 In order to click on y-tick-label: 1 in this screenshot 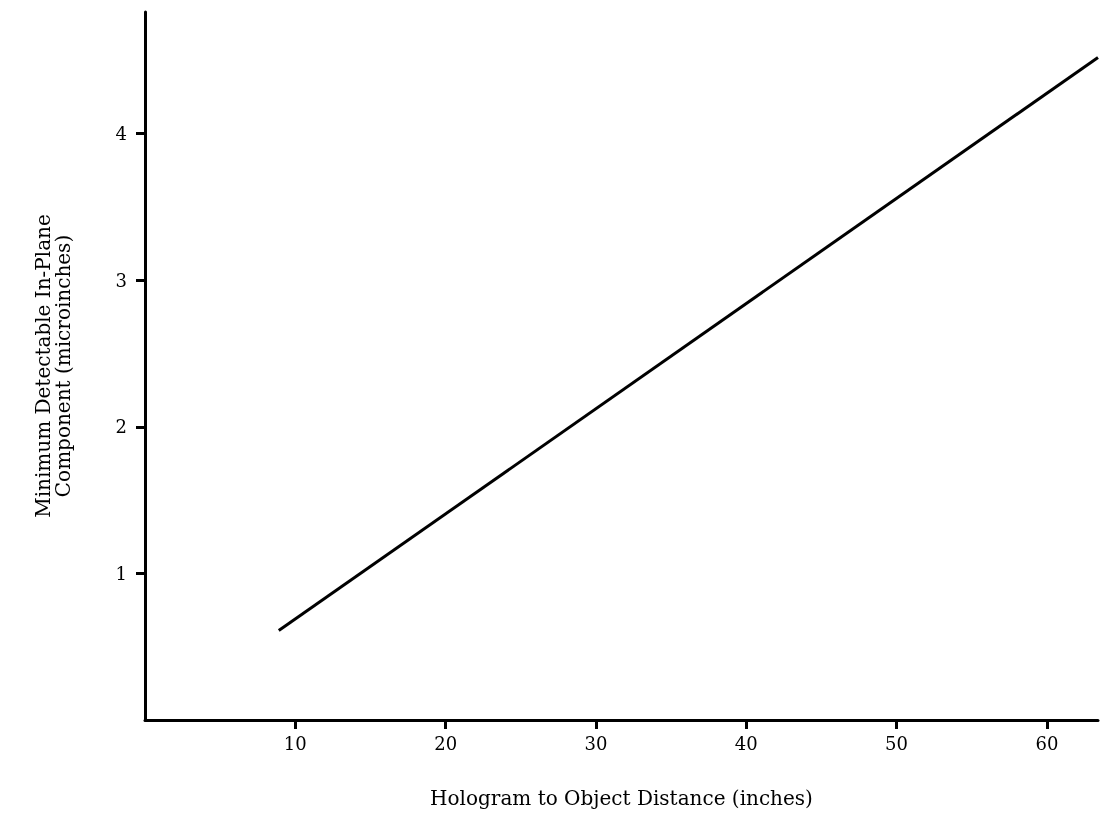, I will do `click(121, 573)`.